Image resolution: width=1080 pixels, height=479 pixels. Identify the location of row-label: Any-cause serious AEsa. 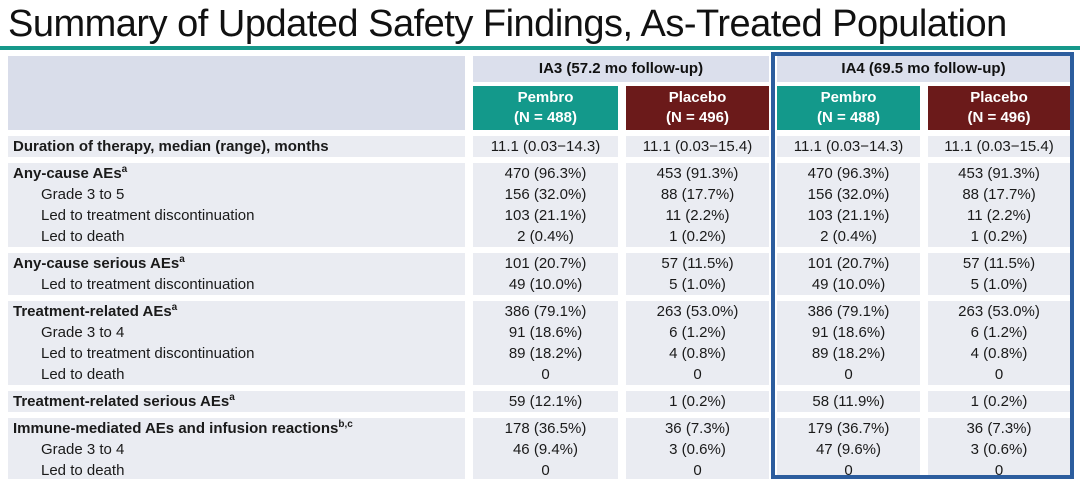
(236, 263).